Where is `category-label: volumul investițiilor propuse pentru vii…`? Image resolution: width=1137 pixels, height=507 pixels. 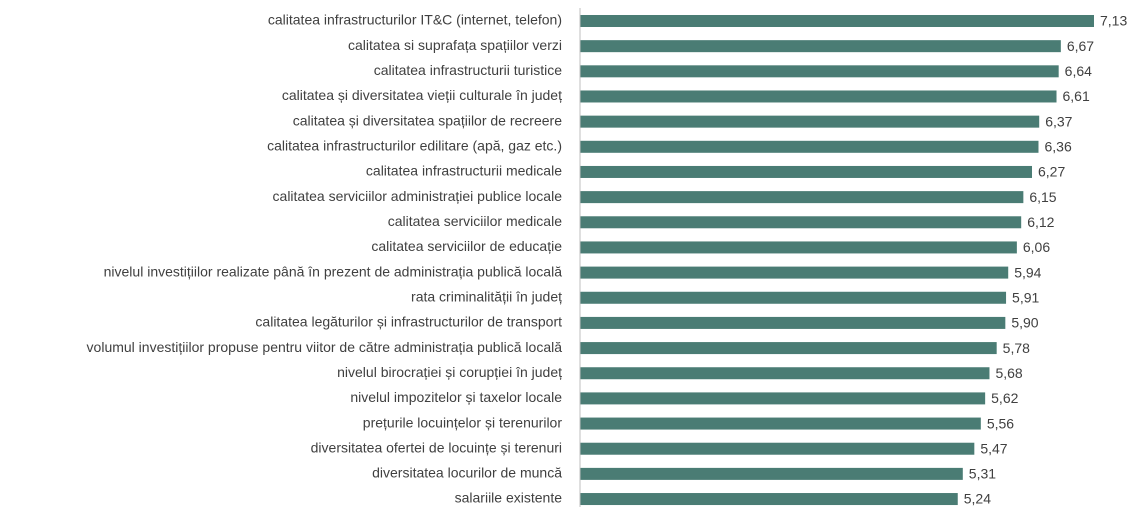
category-label: volumul investițiilor propuse pentru vii… is located at coordinates (325, 347).